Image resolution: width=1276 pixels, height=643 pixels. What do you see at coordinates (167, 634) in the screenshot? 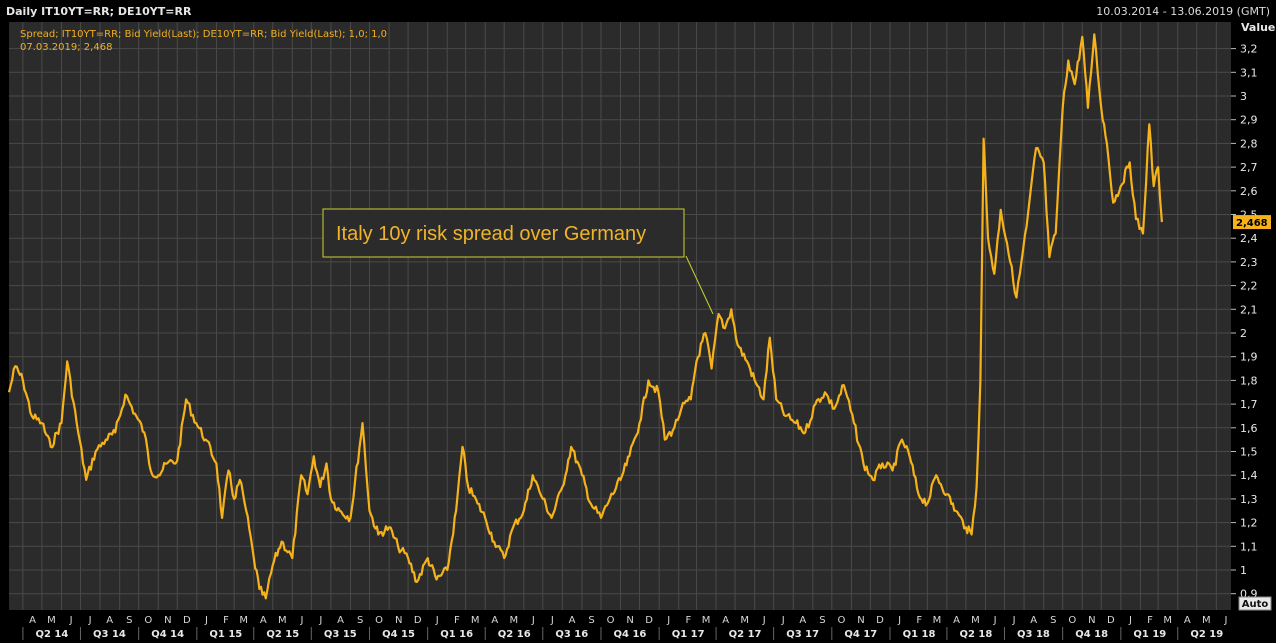
I see `x-quarter-label: Q4 14` at bounding box center [167, 634].